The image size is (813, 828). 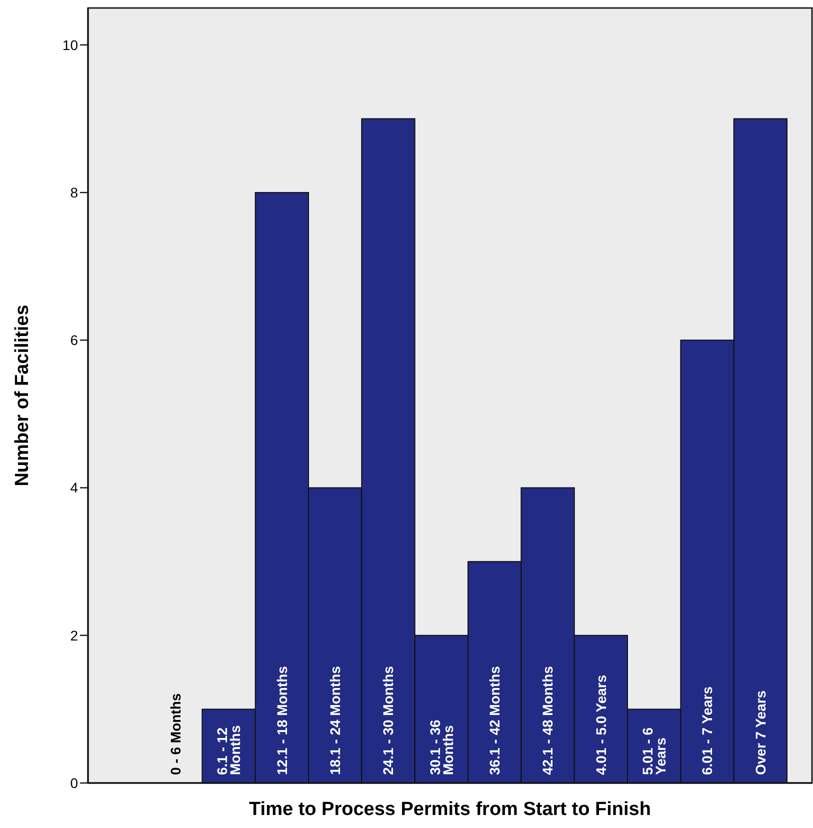 What do you see at coordinates (653, 751) in the screenshot?
I see `x-tick-label: 5.01 - 6 Years` at bounding box center [653, 751].